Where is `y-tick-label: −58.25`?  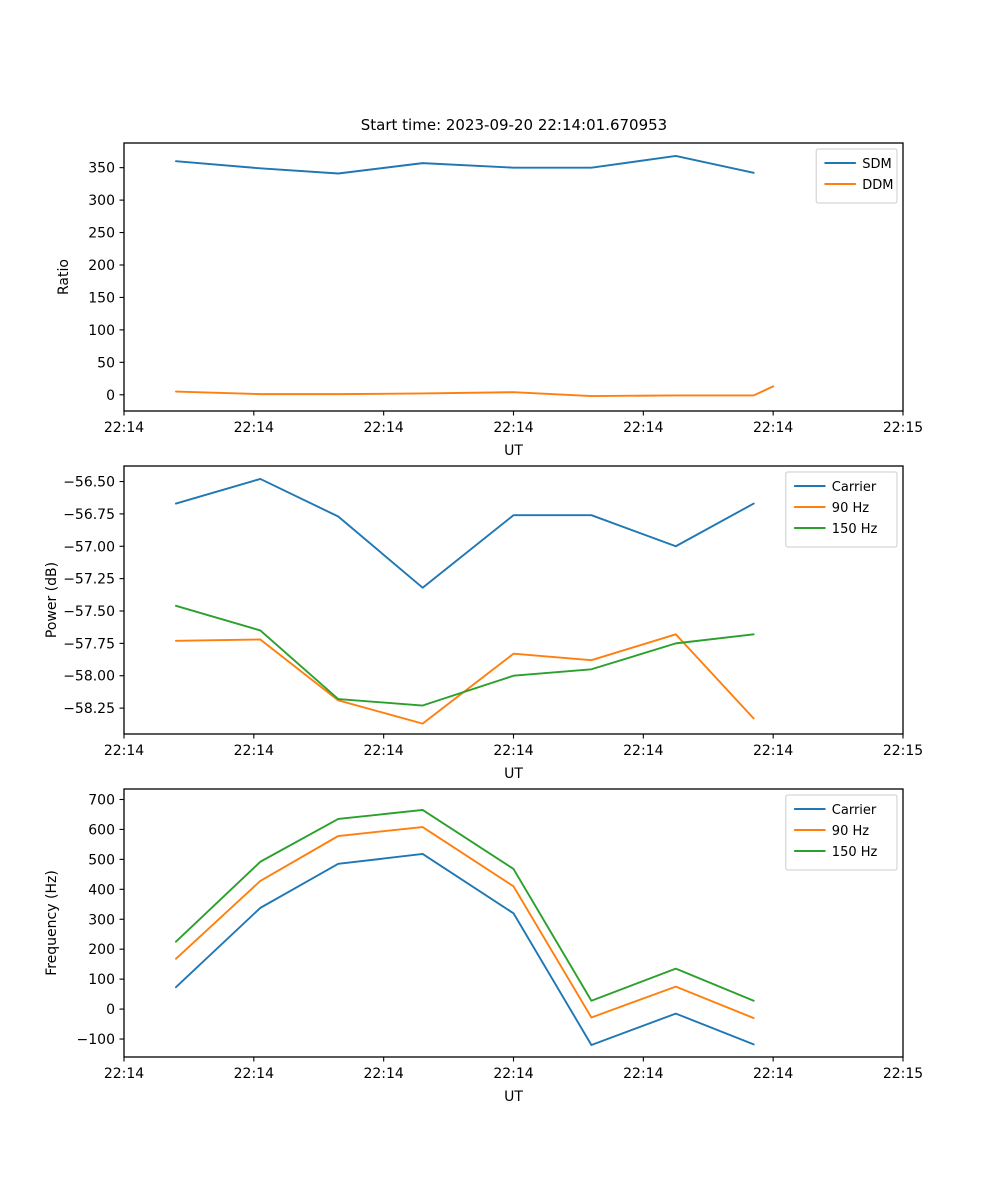
y-tick-label: −58.25 is located at coordinates (89, 709).